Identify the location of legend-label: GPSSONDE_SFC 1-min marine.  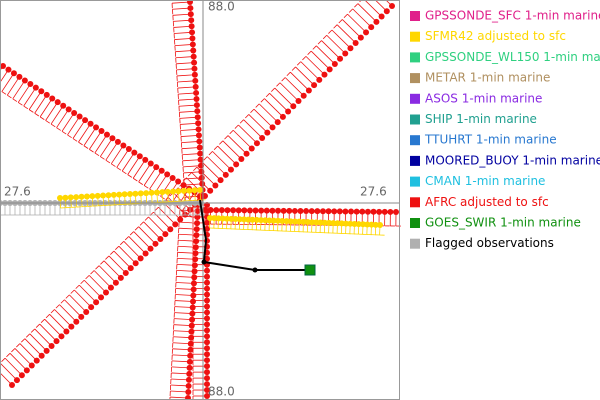
(512, 16).